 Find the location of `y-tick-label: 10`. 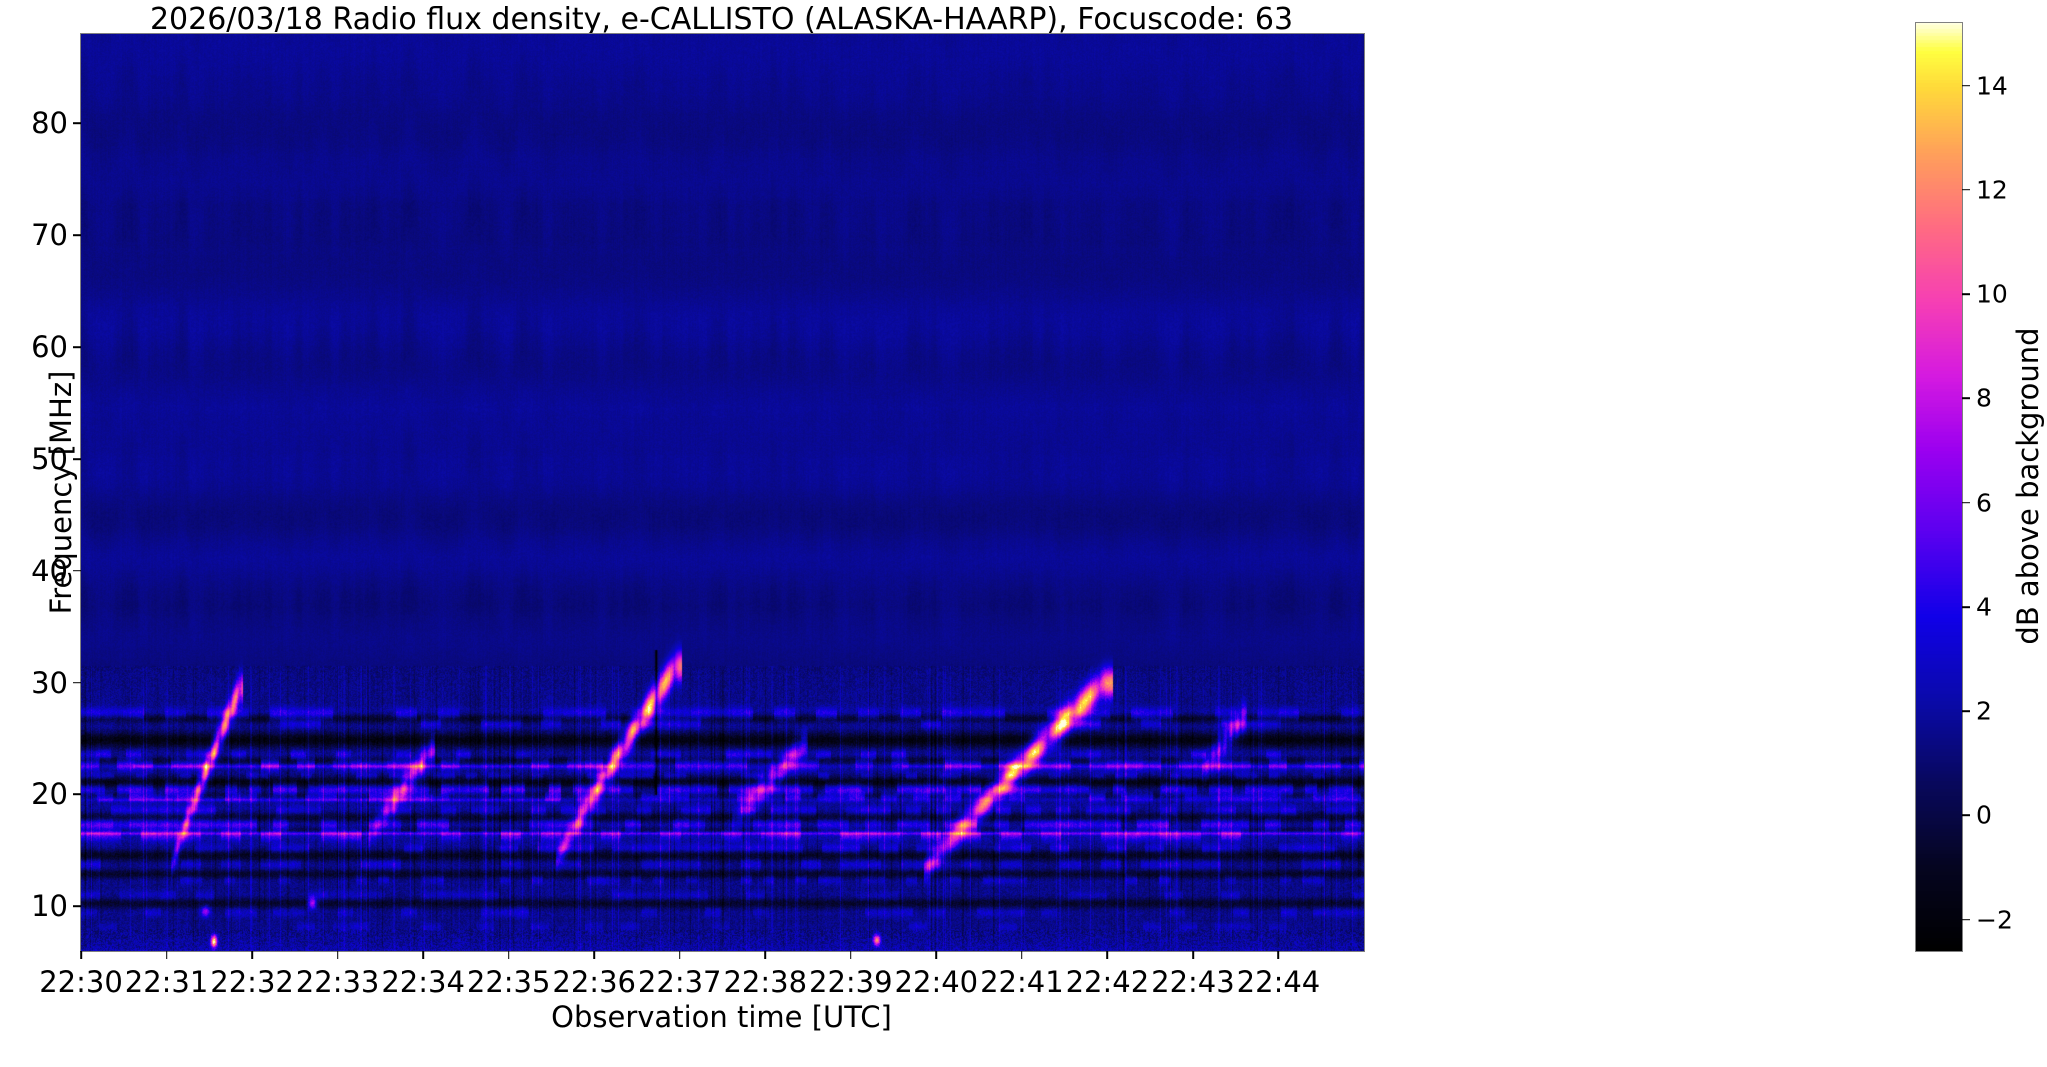

y-tick-label: 10 is located at coordinates (49, 906).